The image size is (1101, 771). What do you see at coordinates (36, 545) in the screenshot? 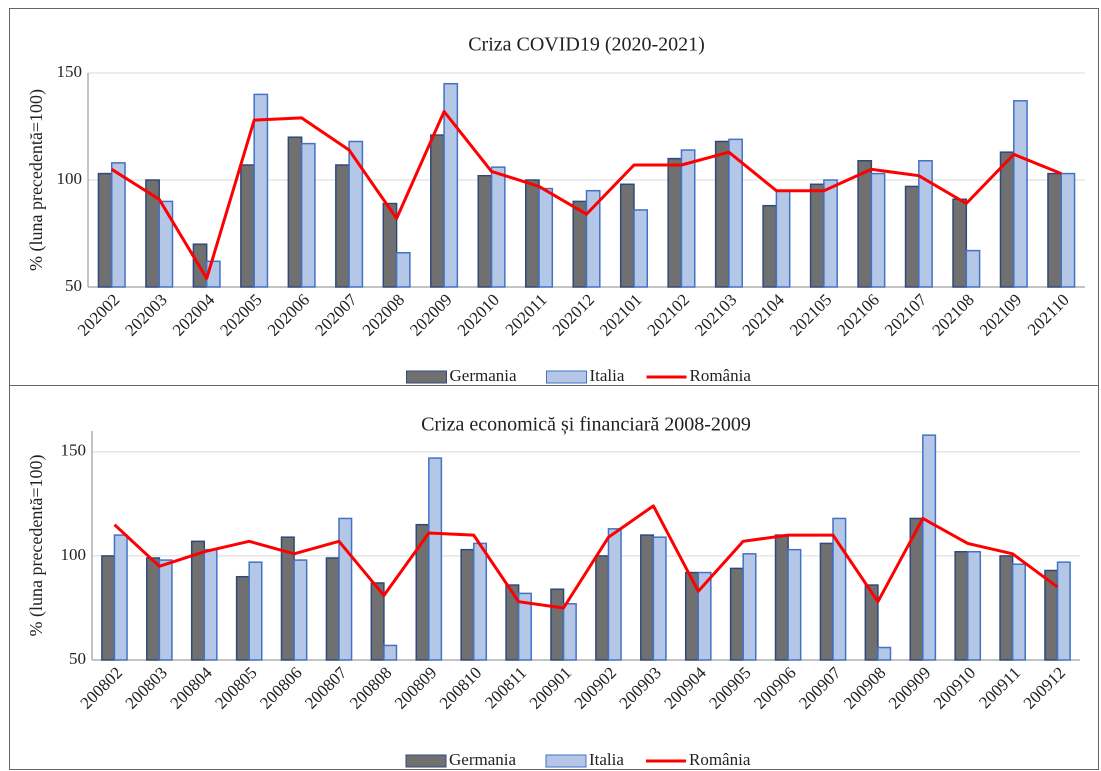
I see `y-axis-label: % (luna precedentă=100)` at bounding box center [36, 545].